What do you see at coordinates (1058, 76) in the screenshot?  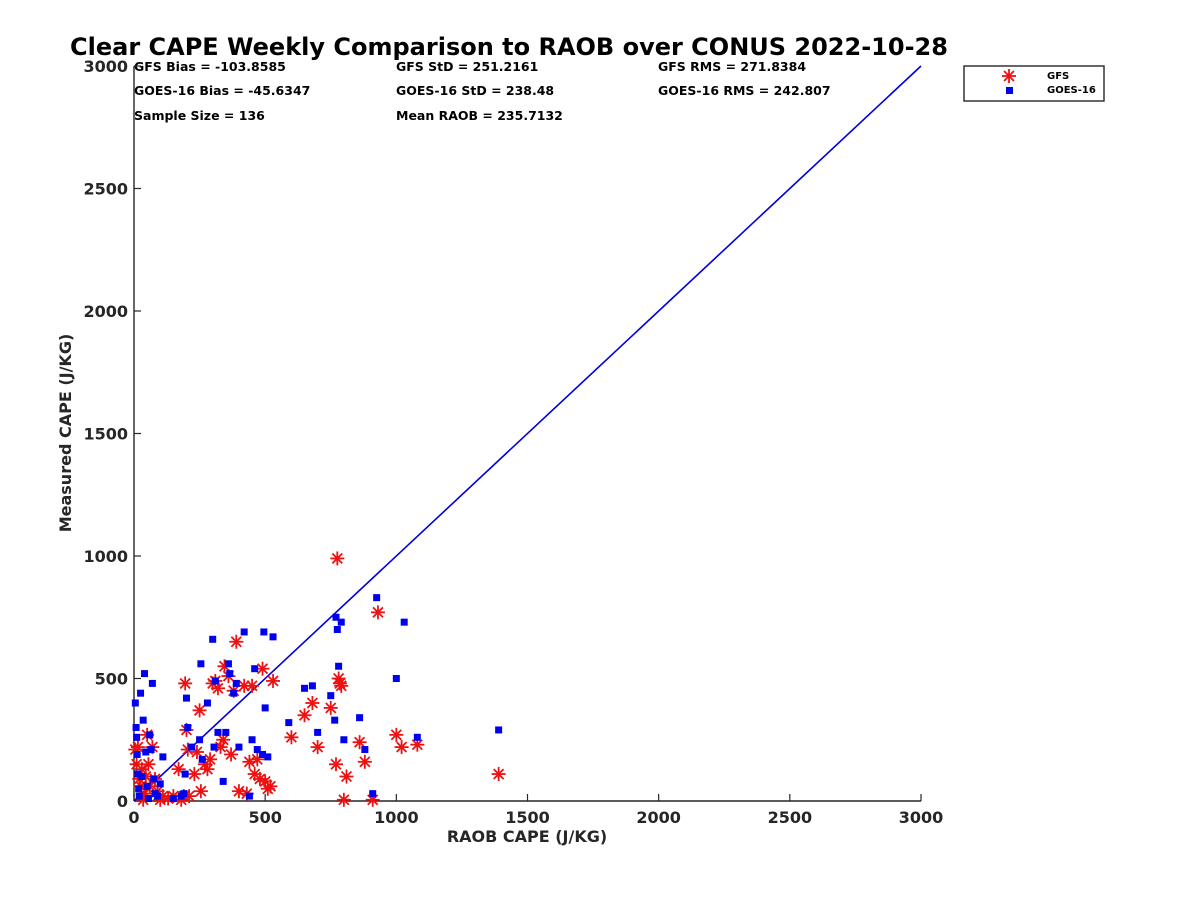 I see `legend-gfs-label: GFS` at bounding box center [1058, 76].